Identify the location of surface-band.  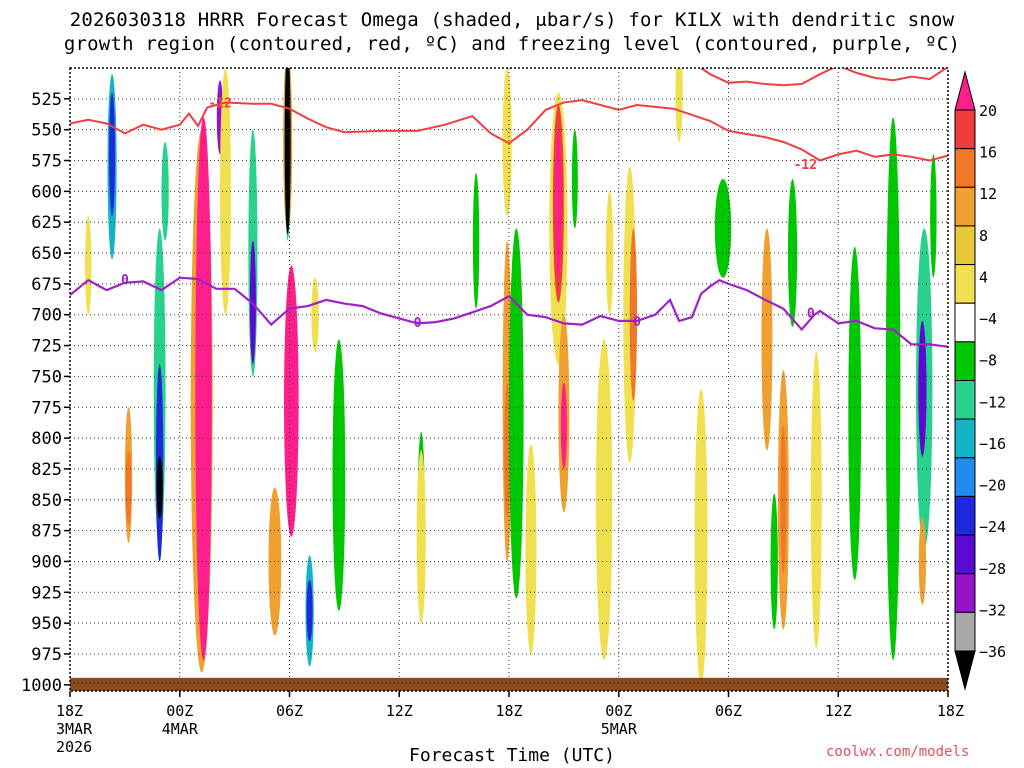
(509, 684).